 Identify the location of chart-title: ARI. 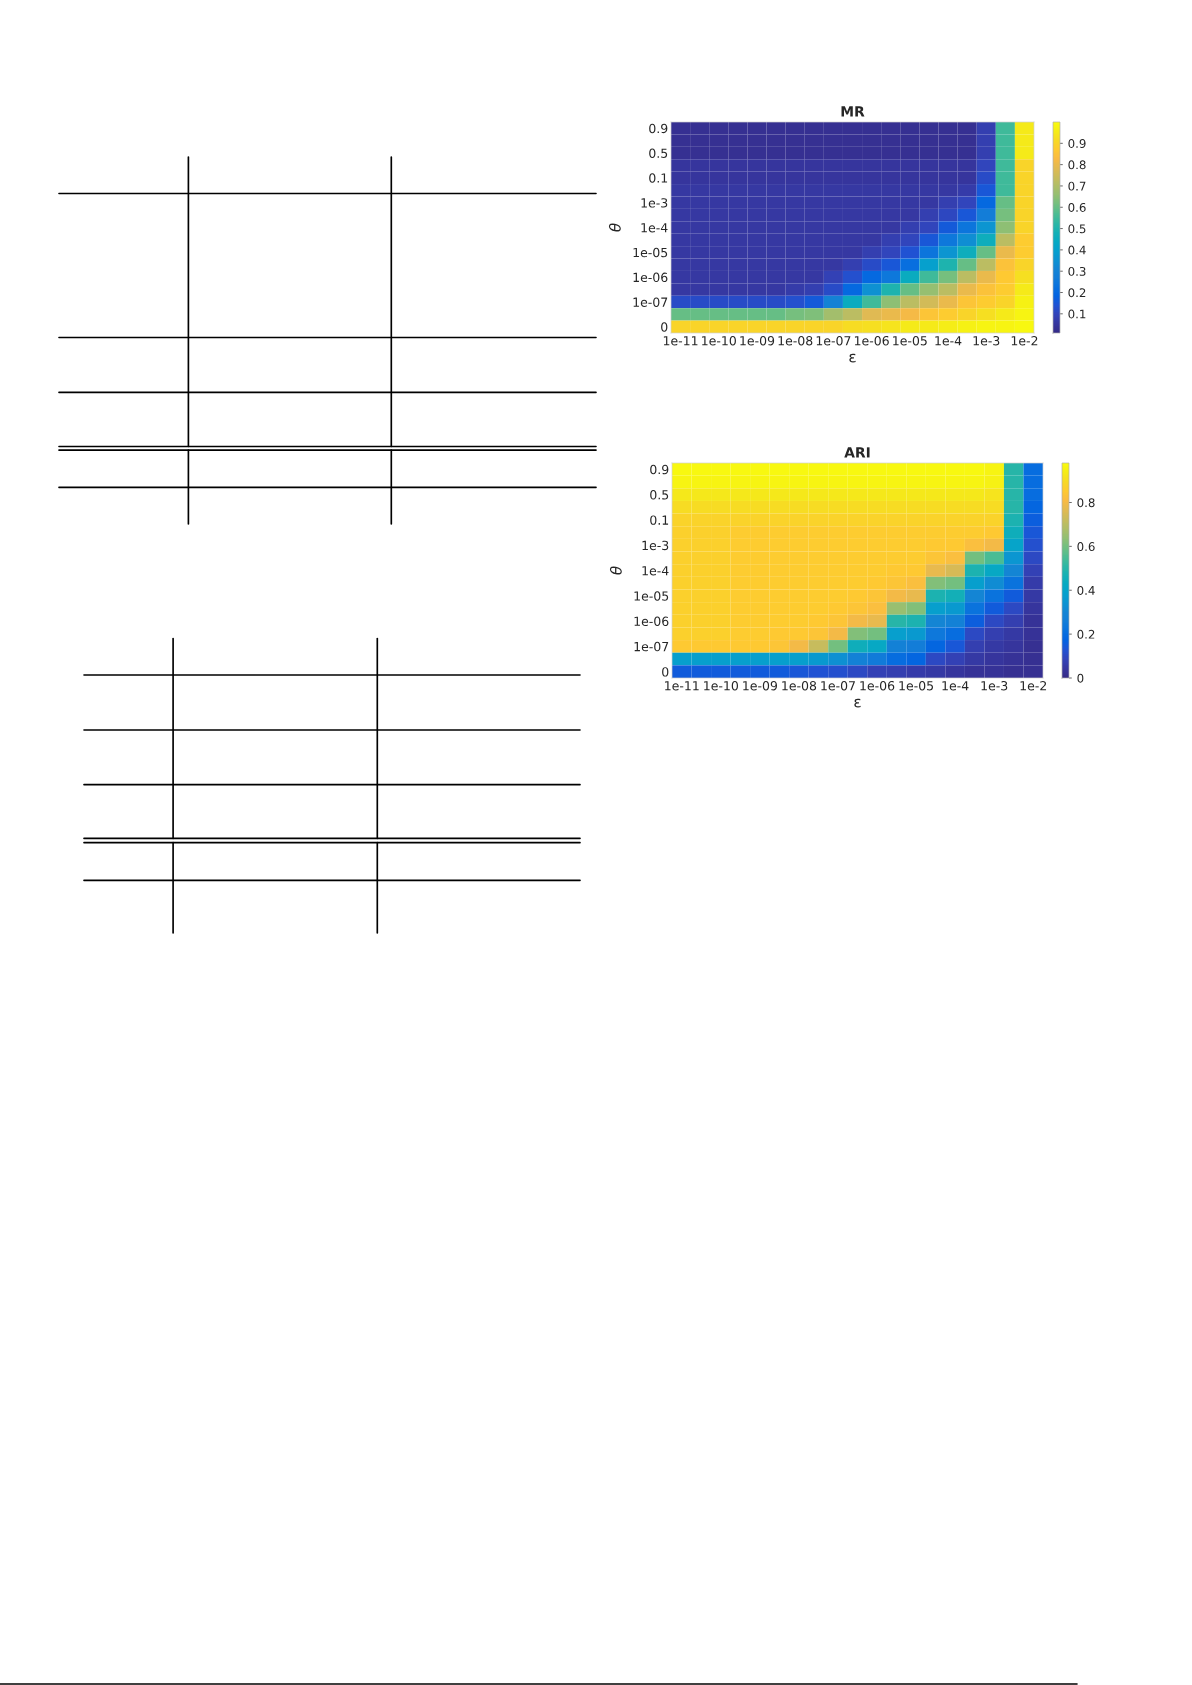
(857, 452).